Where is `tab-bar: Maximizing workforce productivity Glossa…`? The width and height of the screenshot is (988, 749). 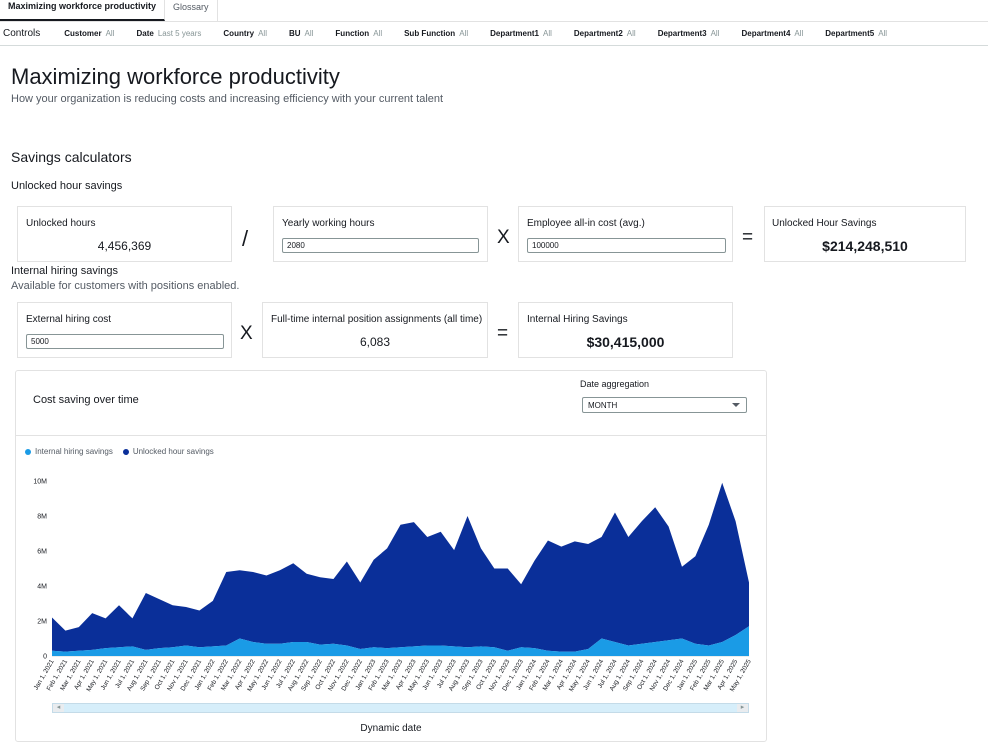 tab-bar: Maximizing workforce productivity Glossa… is located at coordinates (494, 11).